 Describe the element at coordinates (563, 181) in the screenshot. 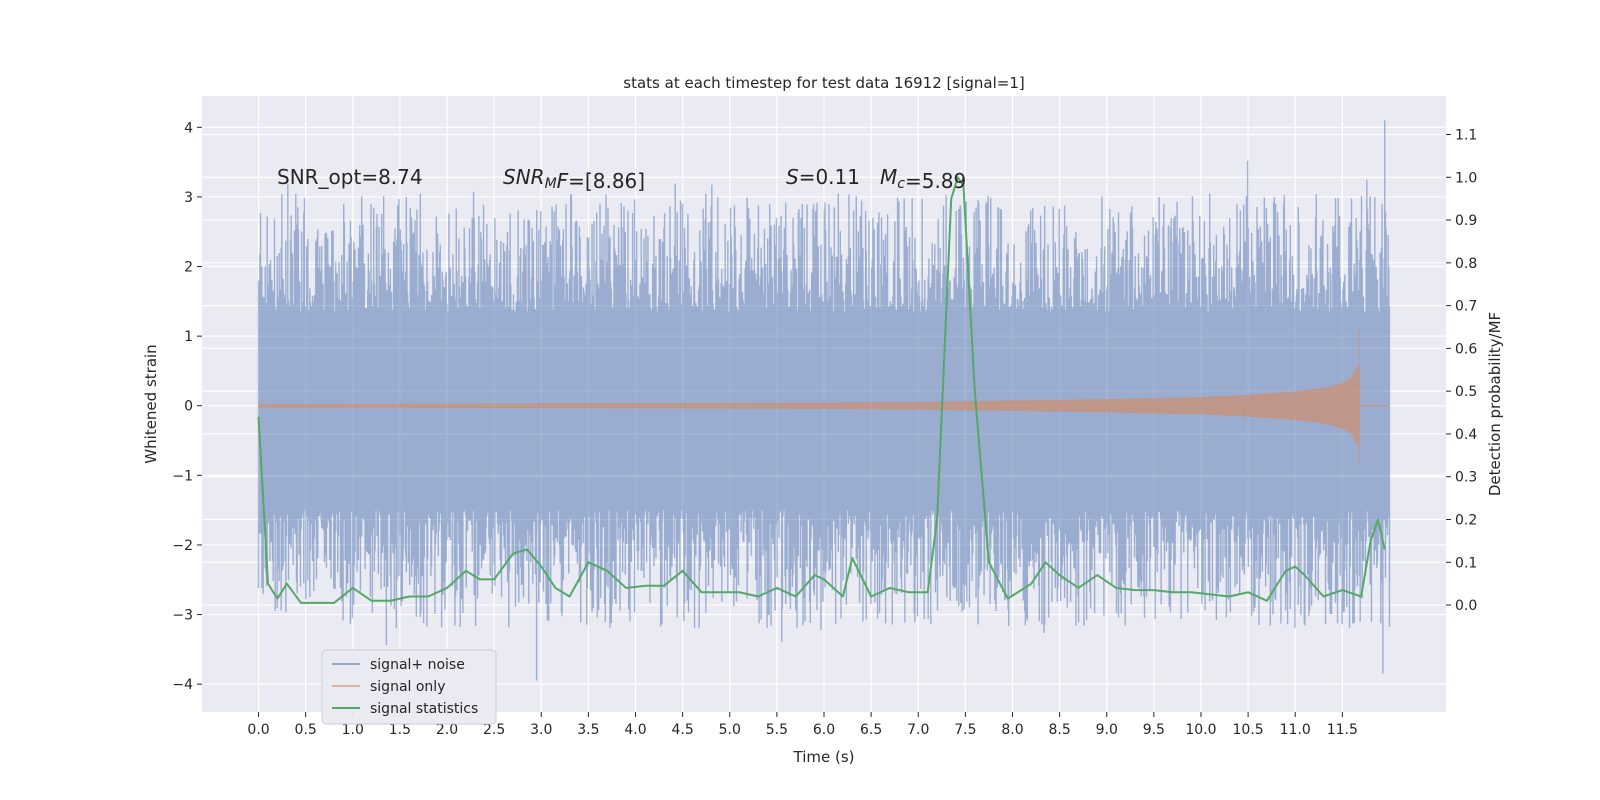

I see `annotation-part: F` at that location.